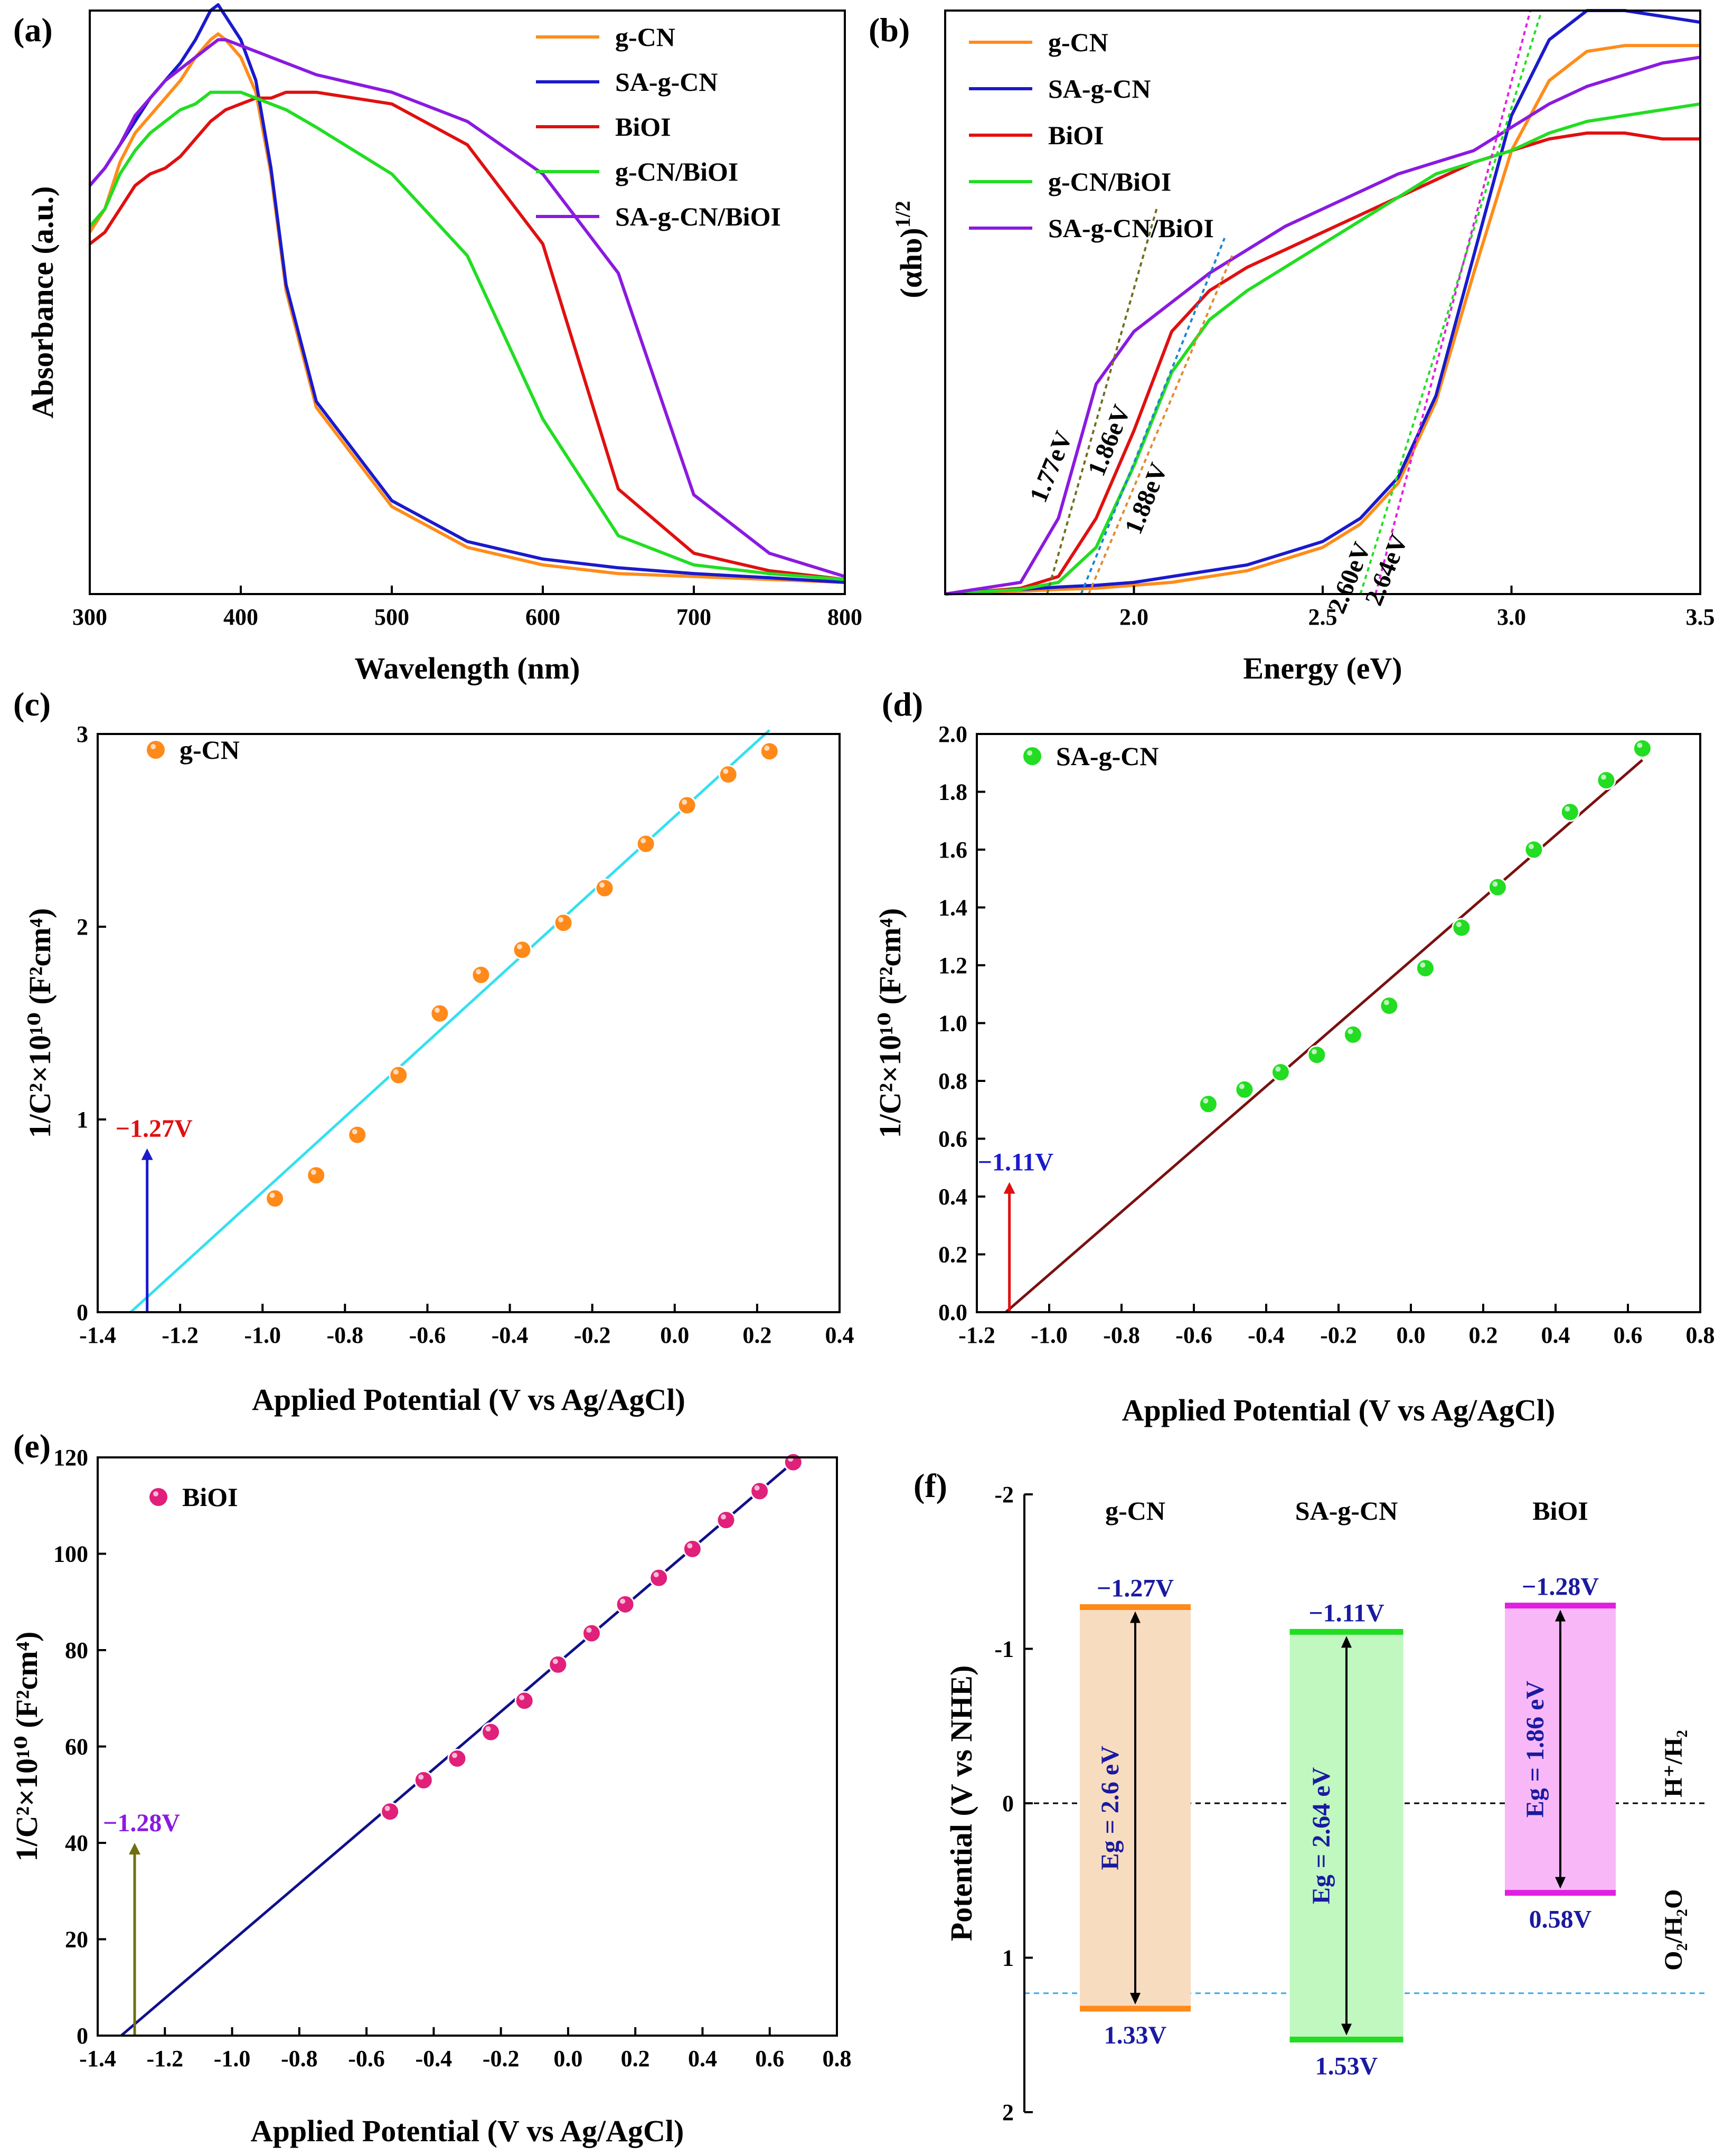  I want to click on reference-level-label: H⁺/H₂, so click(1674, 1763).